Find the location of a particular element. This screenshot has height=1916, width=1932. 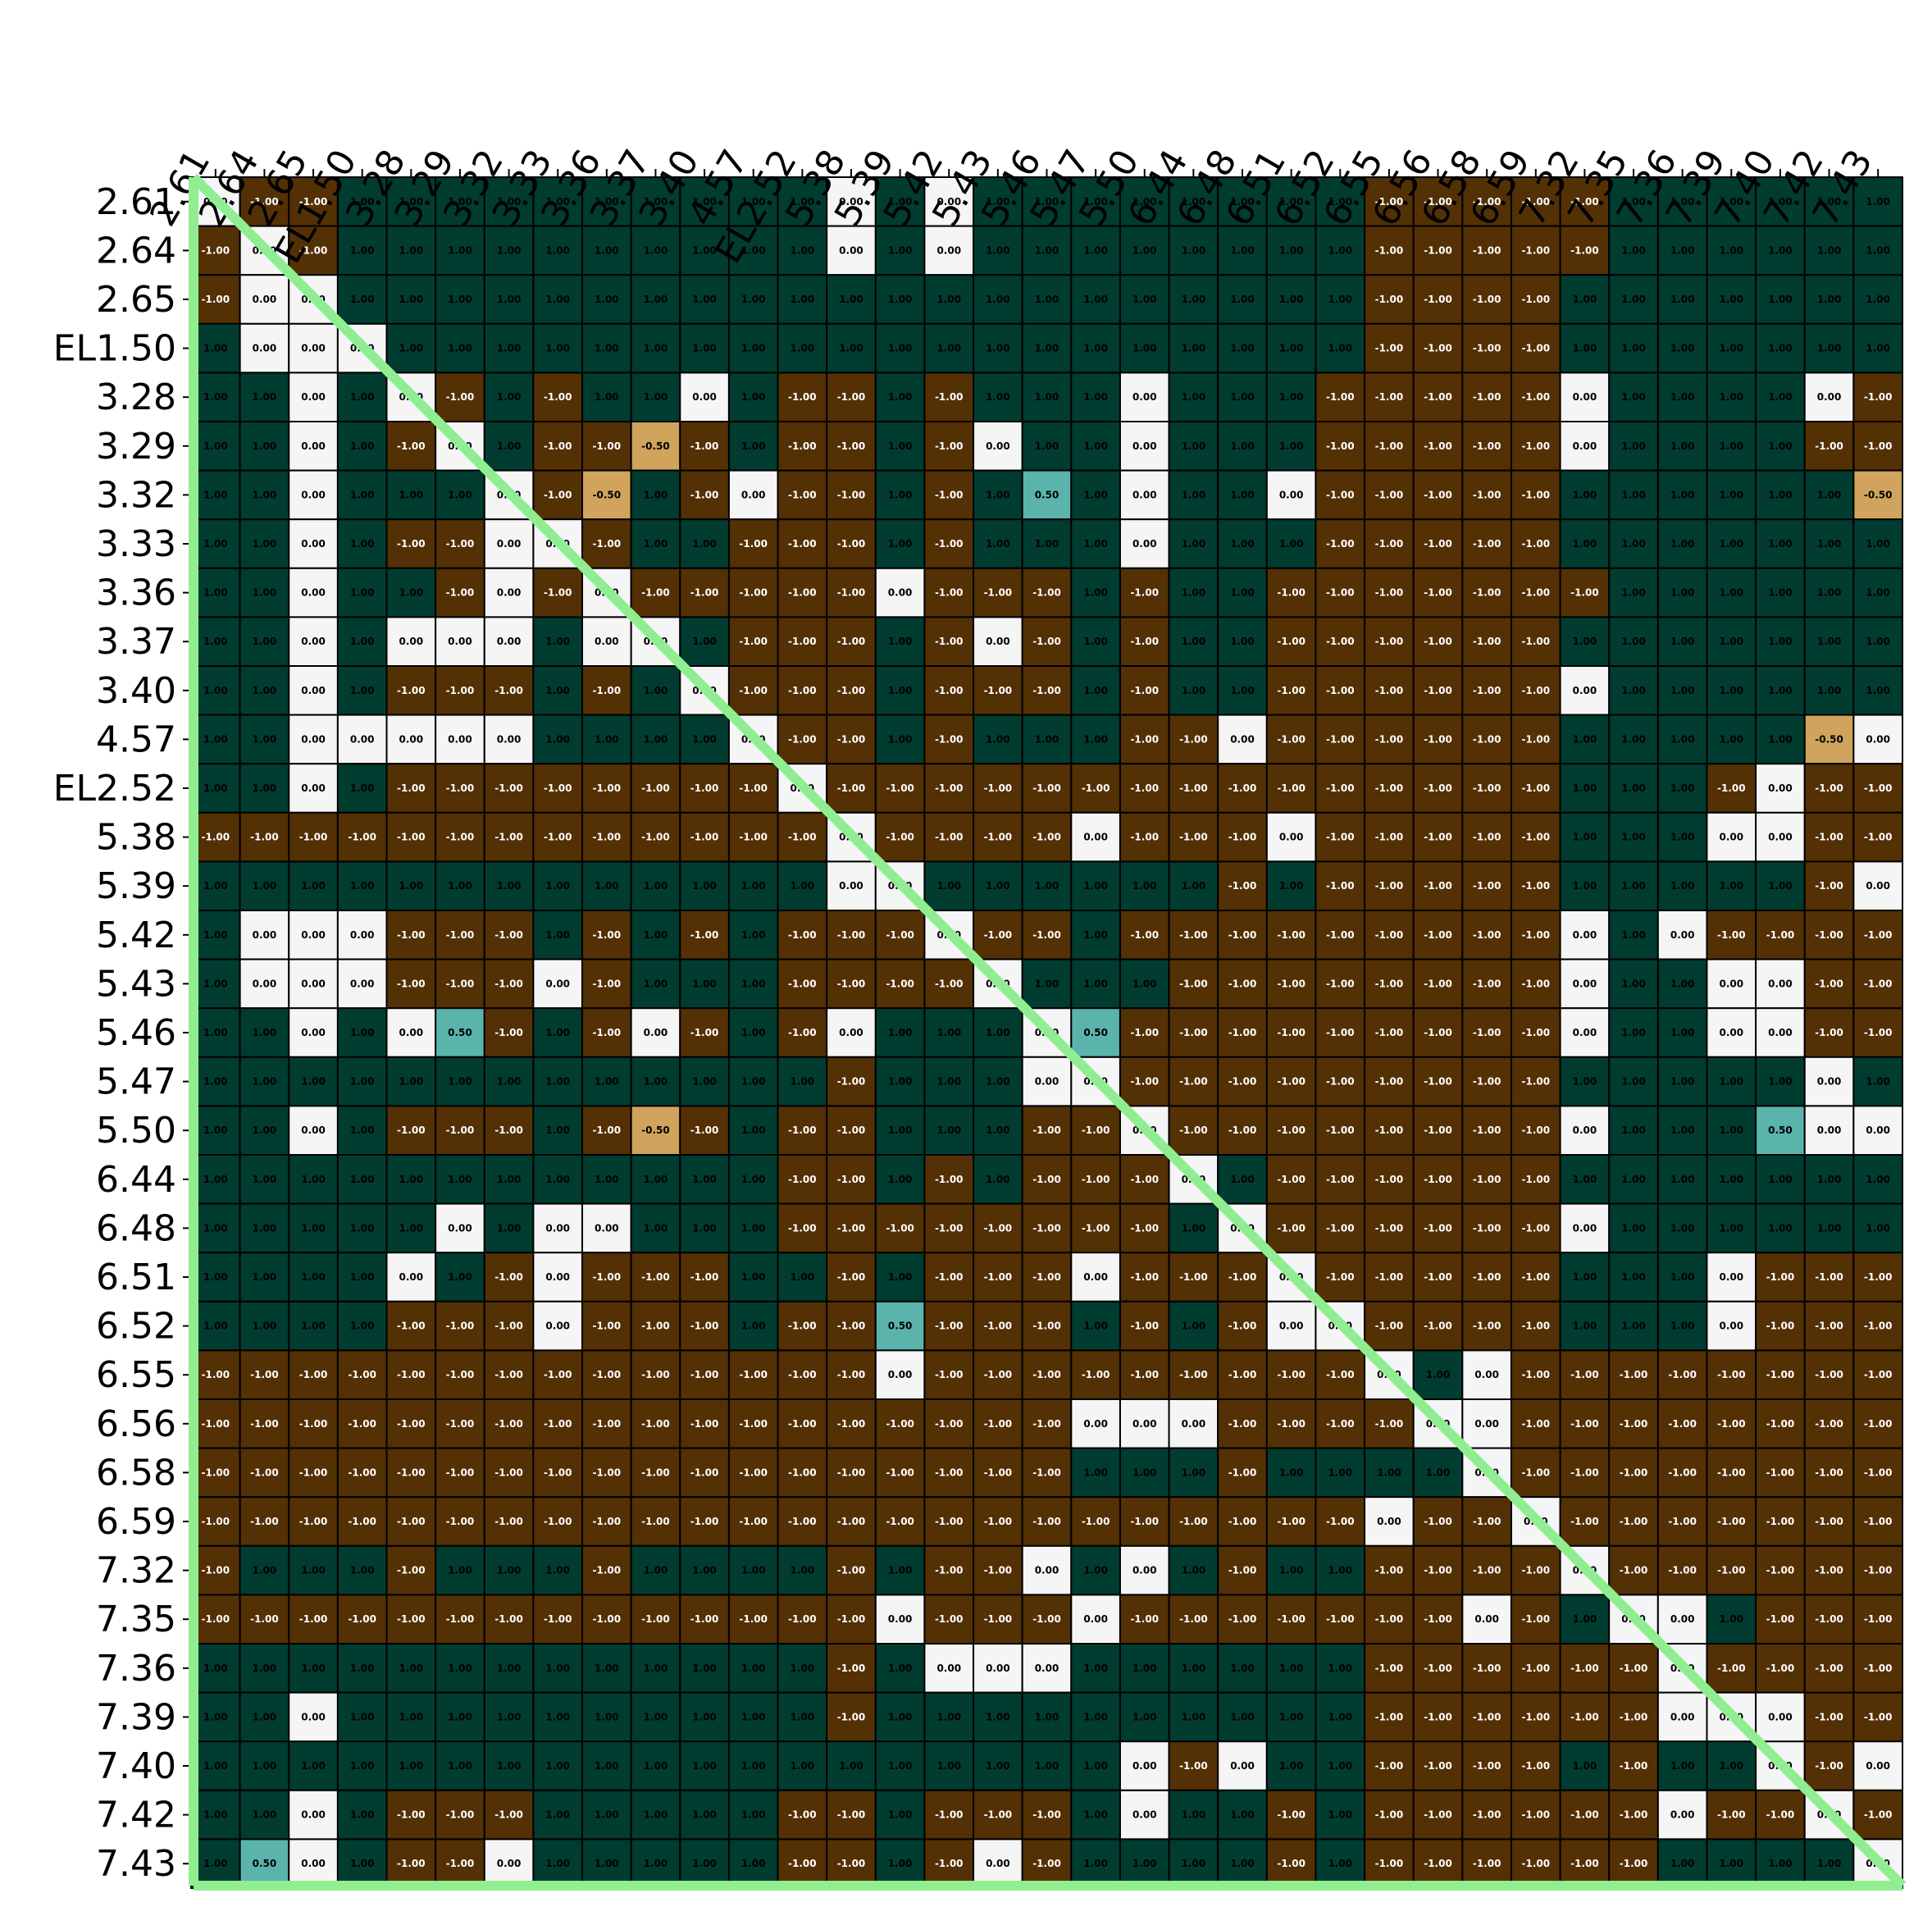

y-tick-label: 6.58 is located at coordinates (136, 1473).